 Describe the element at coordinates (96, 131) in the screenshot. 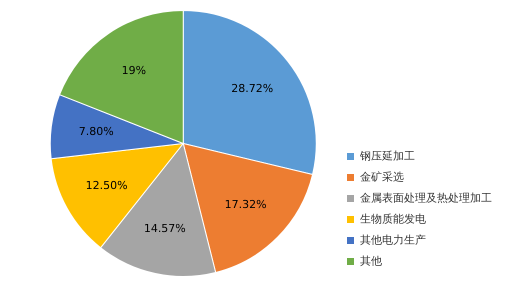

I see `data-label: 7.80%` at that location.